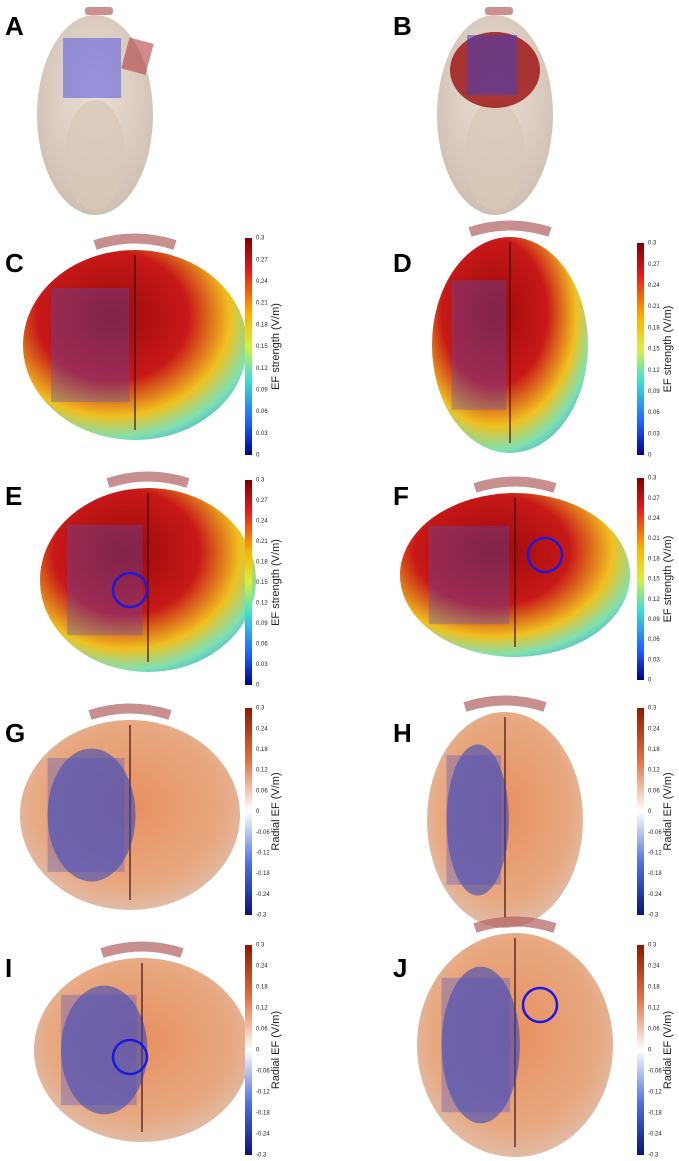 The height and width of the screenshot is (1161, 679). Describe the element at coordinates (14, 263) in the screenshot. I see `panel-label: C` at that location.